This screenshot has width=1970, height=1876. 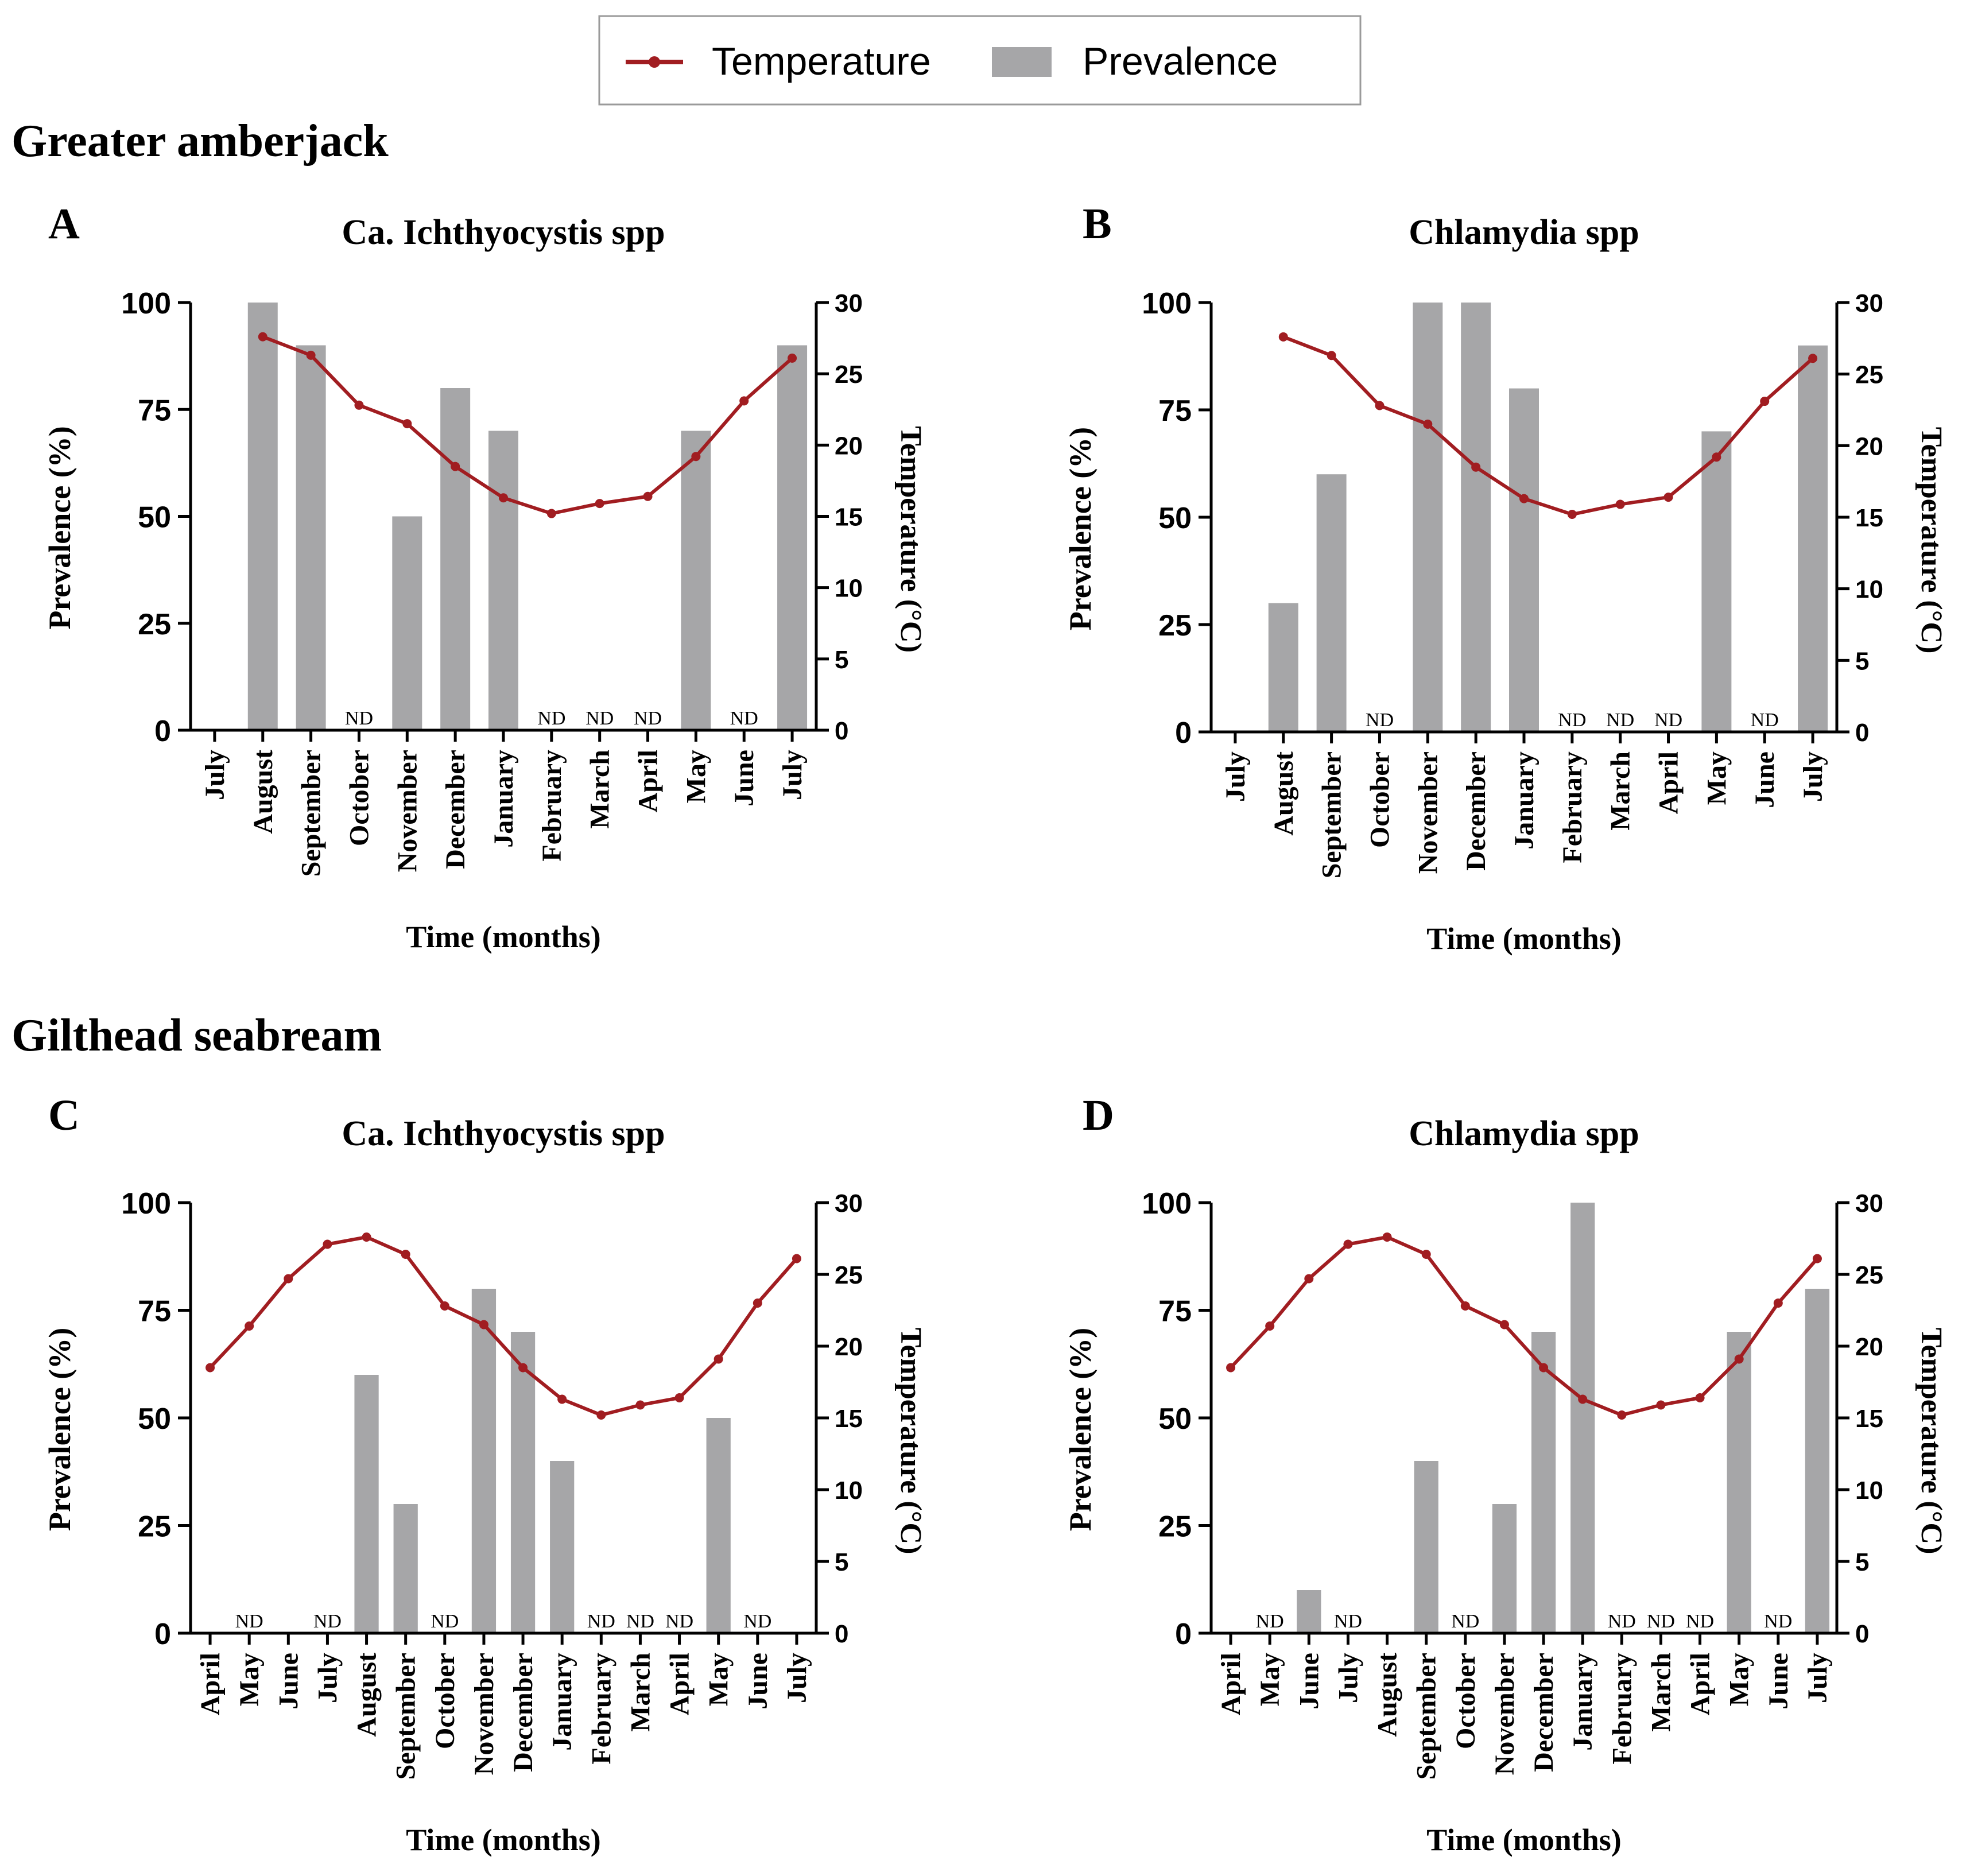 What do you see at coordinates (911, 539) in the screenshot?
I see `y2-axis-label: Temperature (°C)` at bounding box center [911, 539].